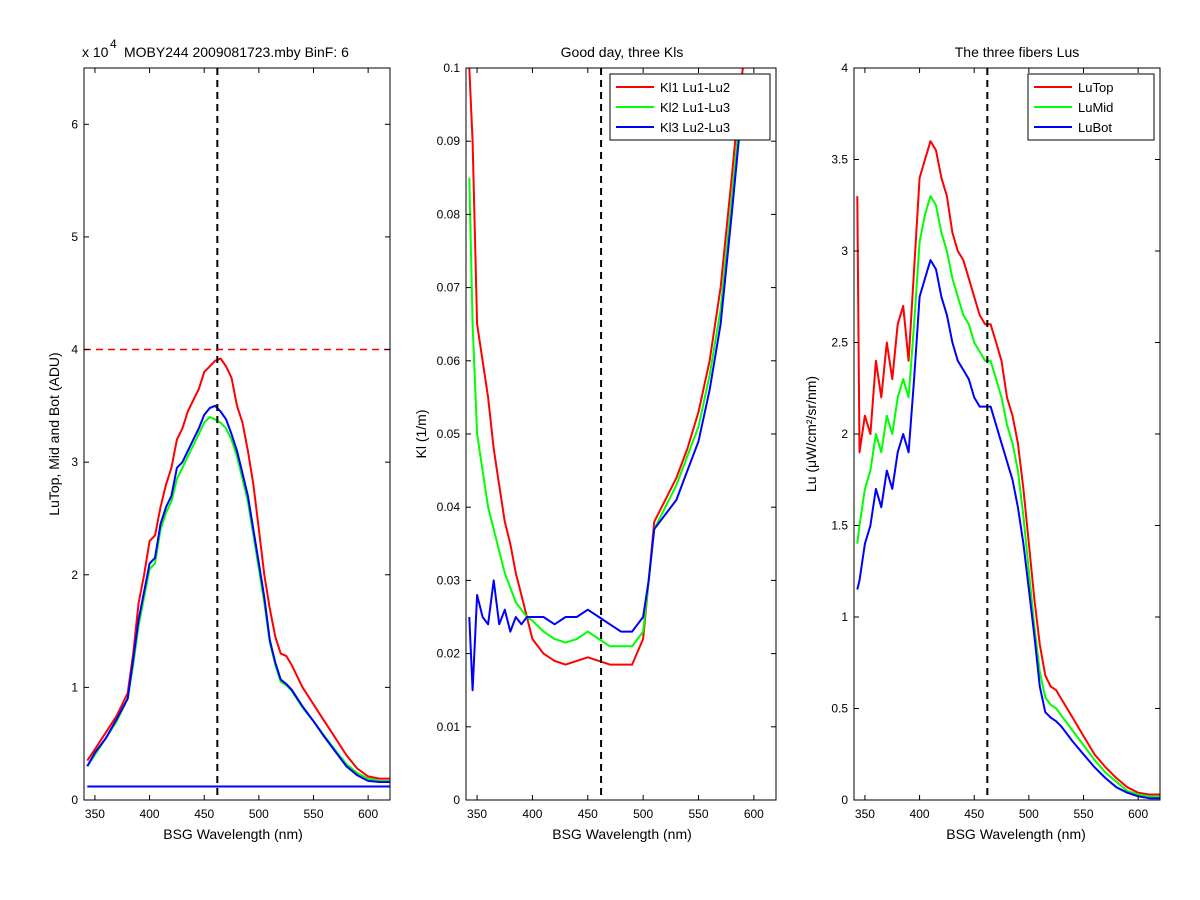 This screenshot has width=1200, height=900. What do you see at coordinates (920, 814) in the screenshot?
I see `chart-3-xtick-label: 400` at bounding box center [920, 814].